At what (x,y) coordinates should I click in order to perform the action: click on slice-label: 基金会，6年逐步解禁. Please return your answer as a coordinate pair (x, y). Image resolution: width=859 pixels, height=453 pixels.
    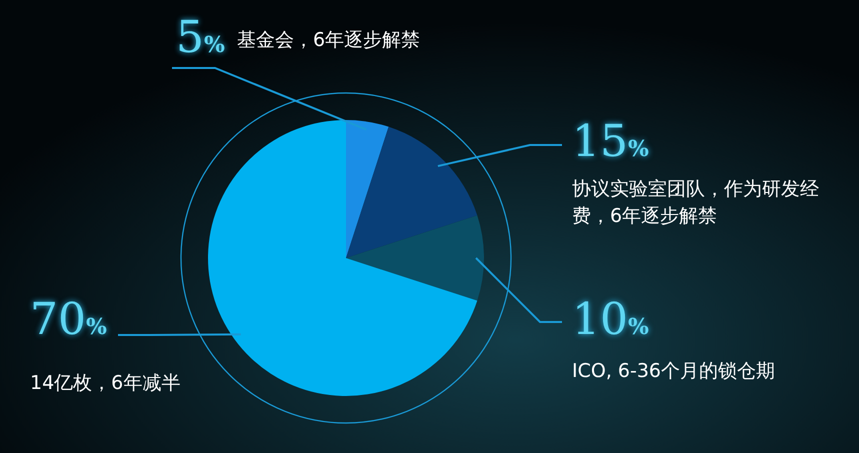
    Looking at the image, I should click on (329, 40).